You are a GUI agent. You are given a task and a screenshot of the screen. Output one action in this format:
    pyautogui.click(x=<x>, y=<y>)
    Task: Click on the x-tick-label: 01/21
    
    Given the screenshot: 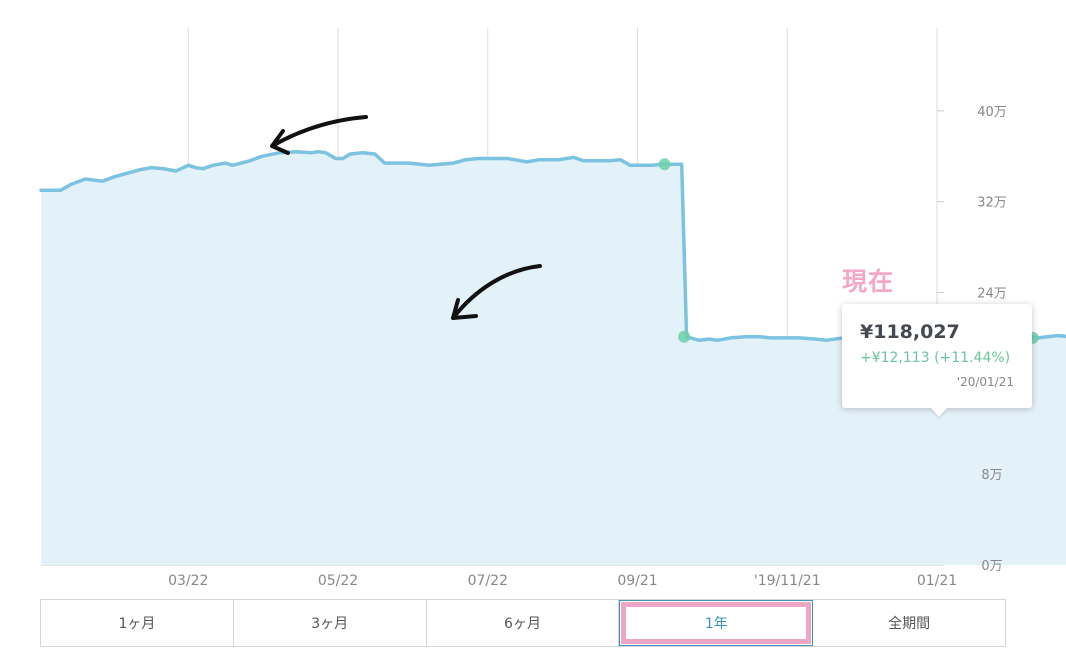 What is the action you would take?
    pyautogui.click(x=937, y=581)
    